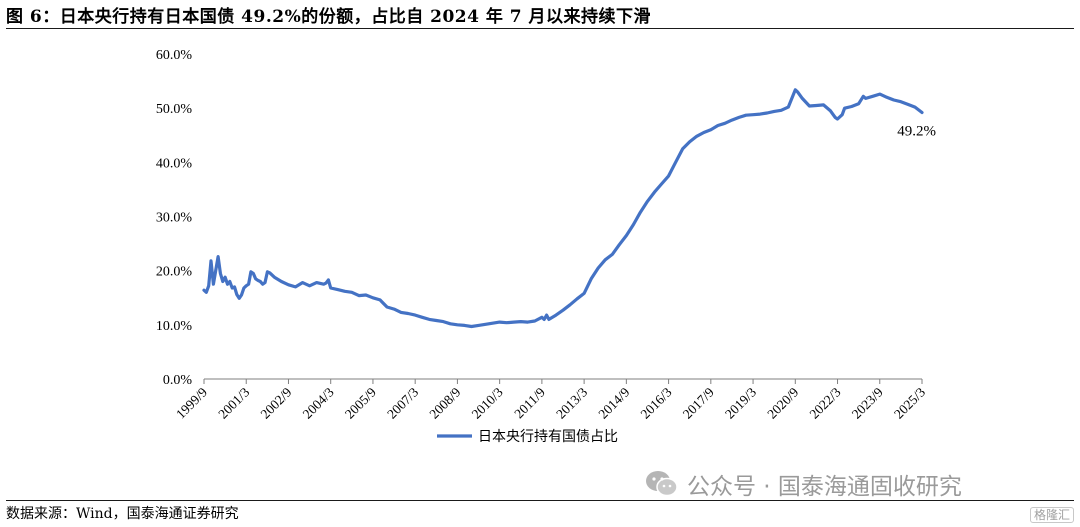 This screenshot has height=527, width=1080. I want to click on x-tick-label: 1999/9, so click(191, 402).